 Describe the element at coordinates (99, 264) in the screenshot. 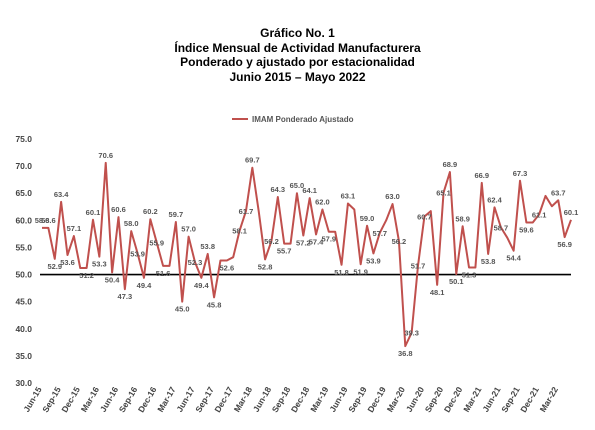

I see `data-label: 53.3` at that location.